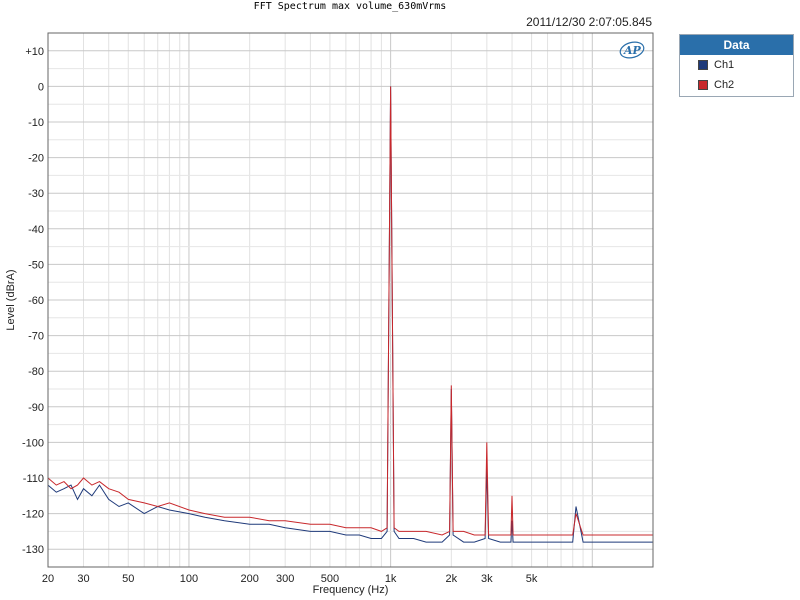 The width and height of the screenshot is (800, 600). I want to click on legend-swatch-ch1, so click(703, 65).